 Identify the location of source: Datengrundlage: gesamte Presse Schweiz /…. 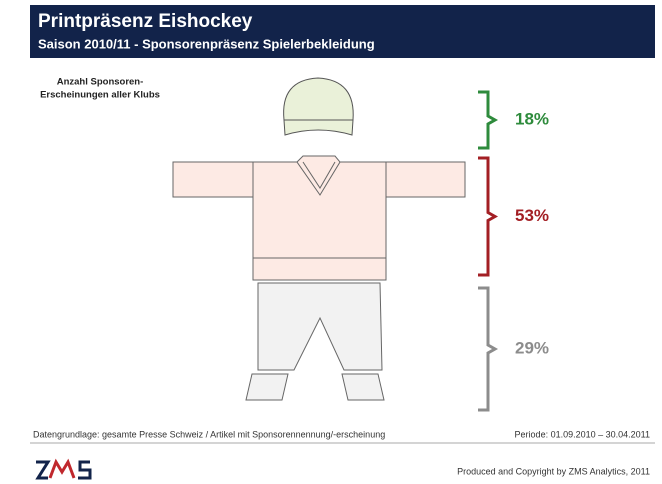
(209, 434).